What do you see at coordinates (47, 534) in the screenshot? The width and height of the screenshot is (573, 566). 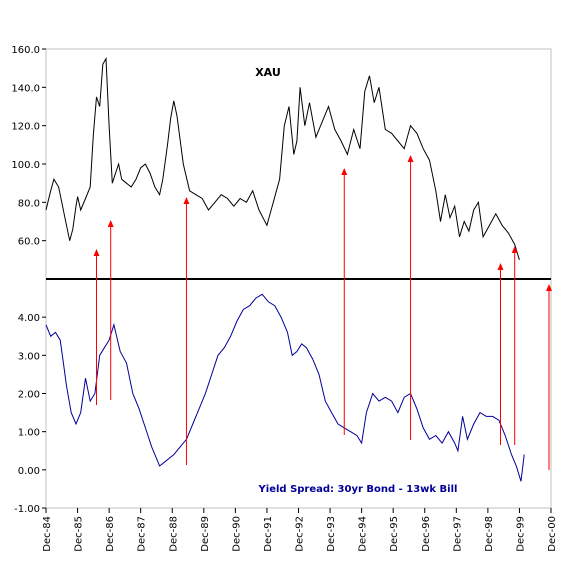 I see `x-tick-label: Dec-84` at bounding box center [47, 534].